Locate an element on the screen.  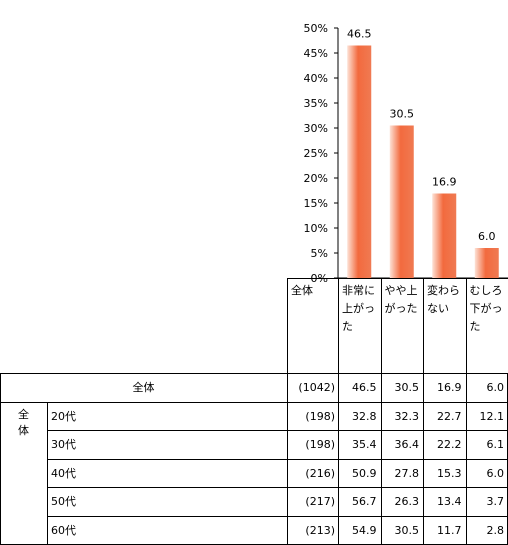
y-tick-label: 10% is located at coordinates (316, 228).